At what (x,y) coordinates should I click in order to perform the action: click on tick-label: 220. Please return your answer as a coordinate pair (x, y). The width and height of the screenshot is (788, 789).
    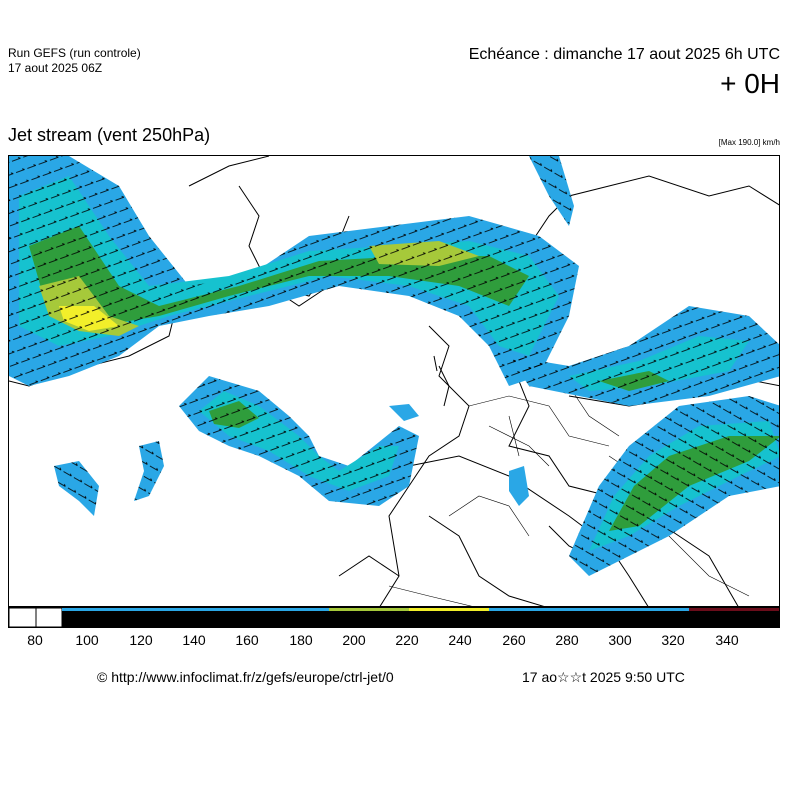
    Looking at the image, I should click on (407, 640).